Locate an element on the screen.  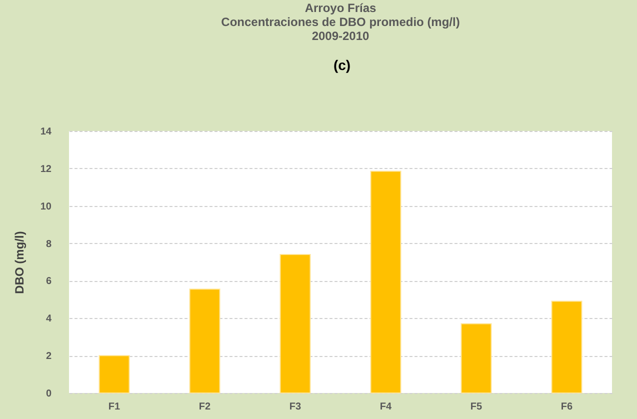
text: (c) is located at coordinates (342, 65).